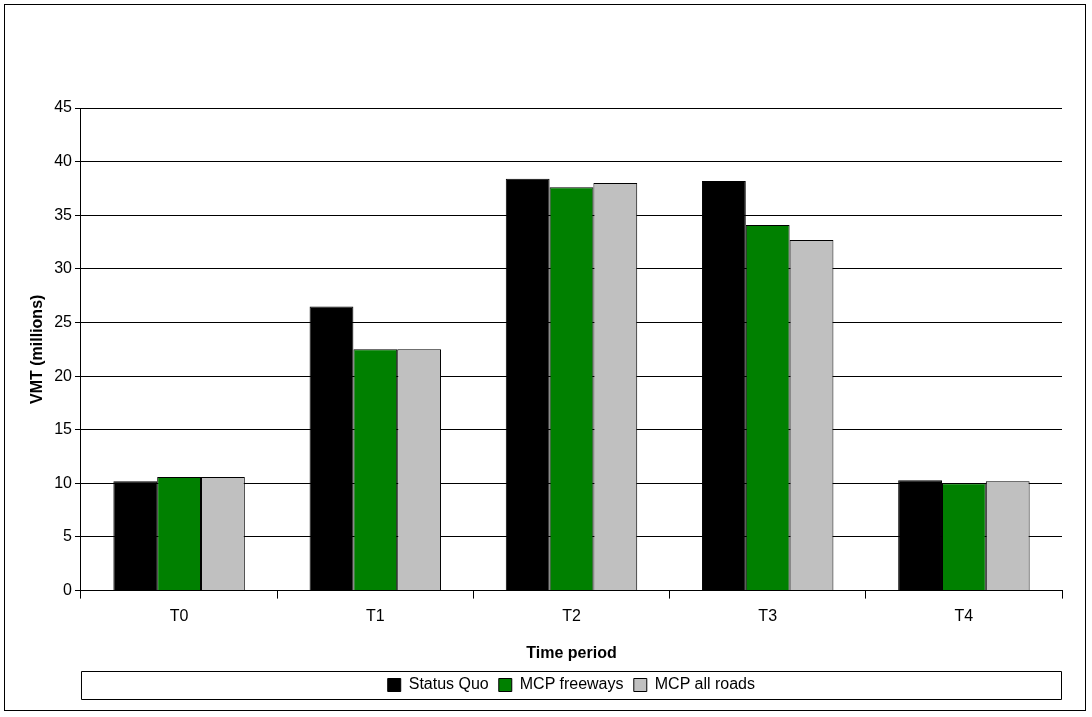 The width and height of the screenshot is (1092, 717). What do you see at coordinates (375, 615) in the screenshot?
I see `x-tick-label: T1` at bounding box center [375, 615].